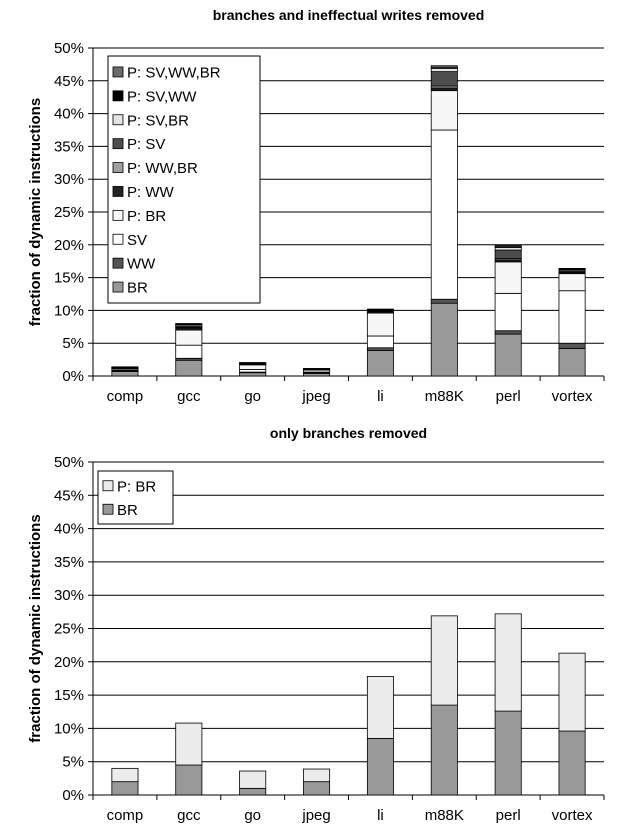  I want to click on bar-segment-comp-p-br, so click(125, 775).